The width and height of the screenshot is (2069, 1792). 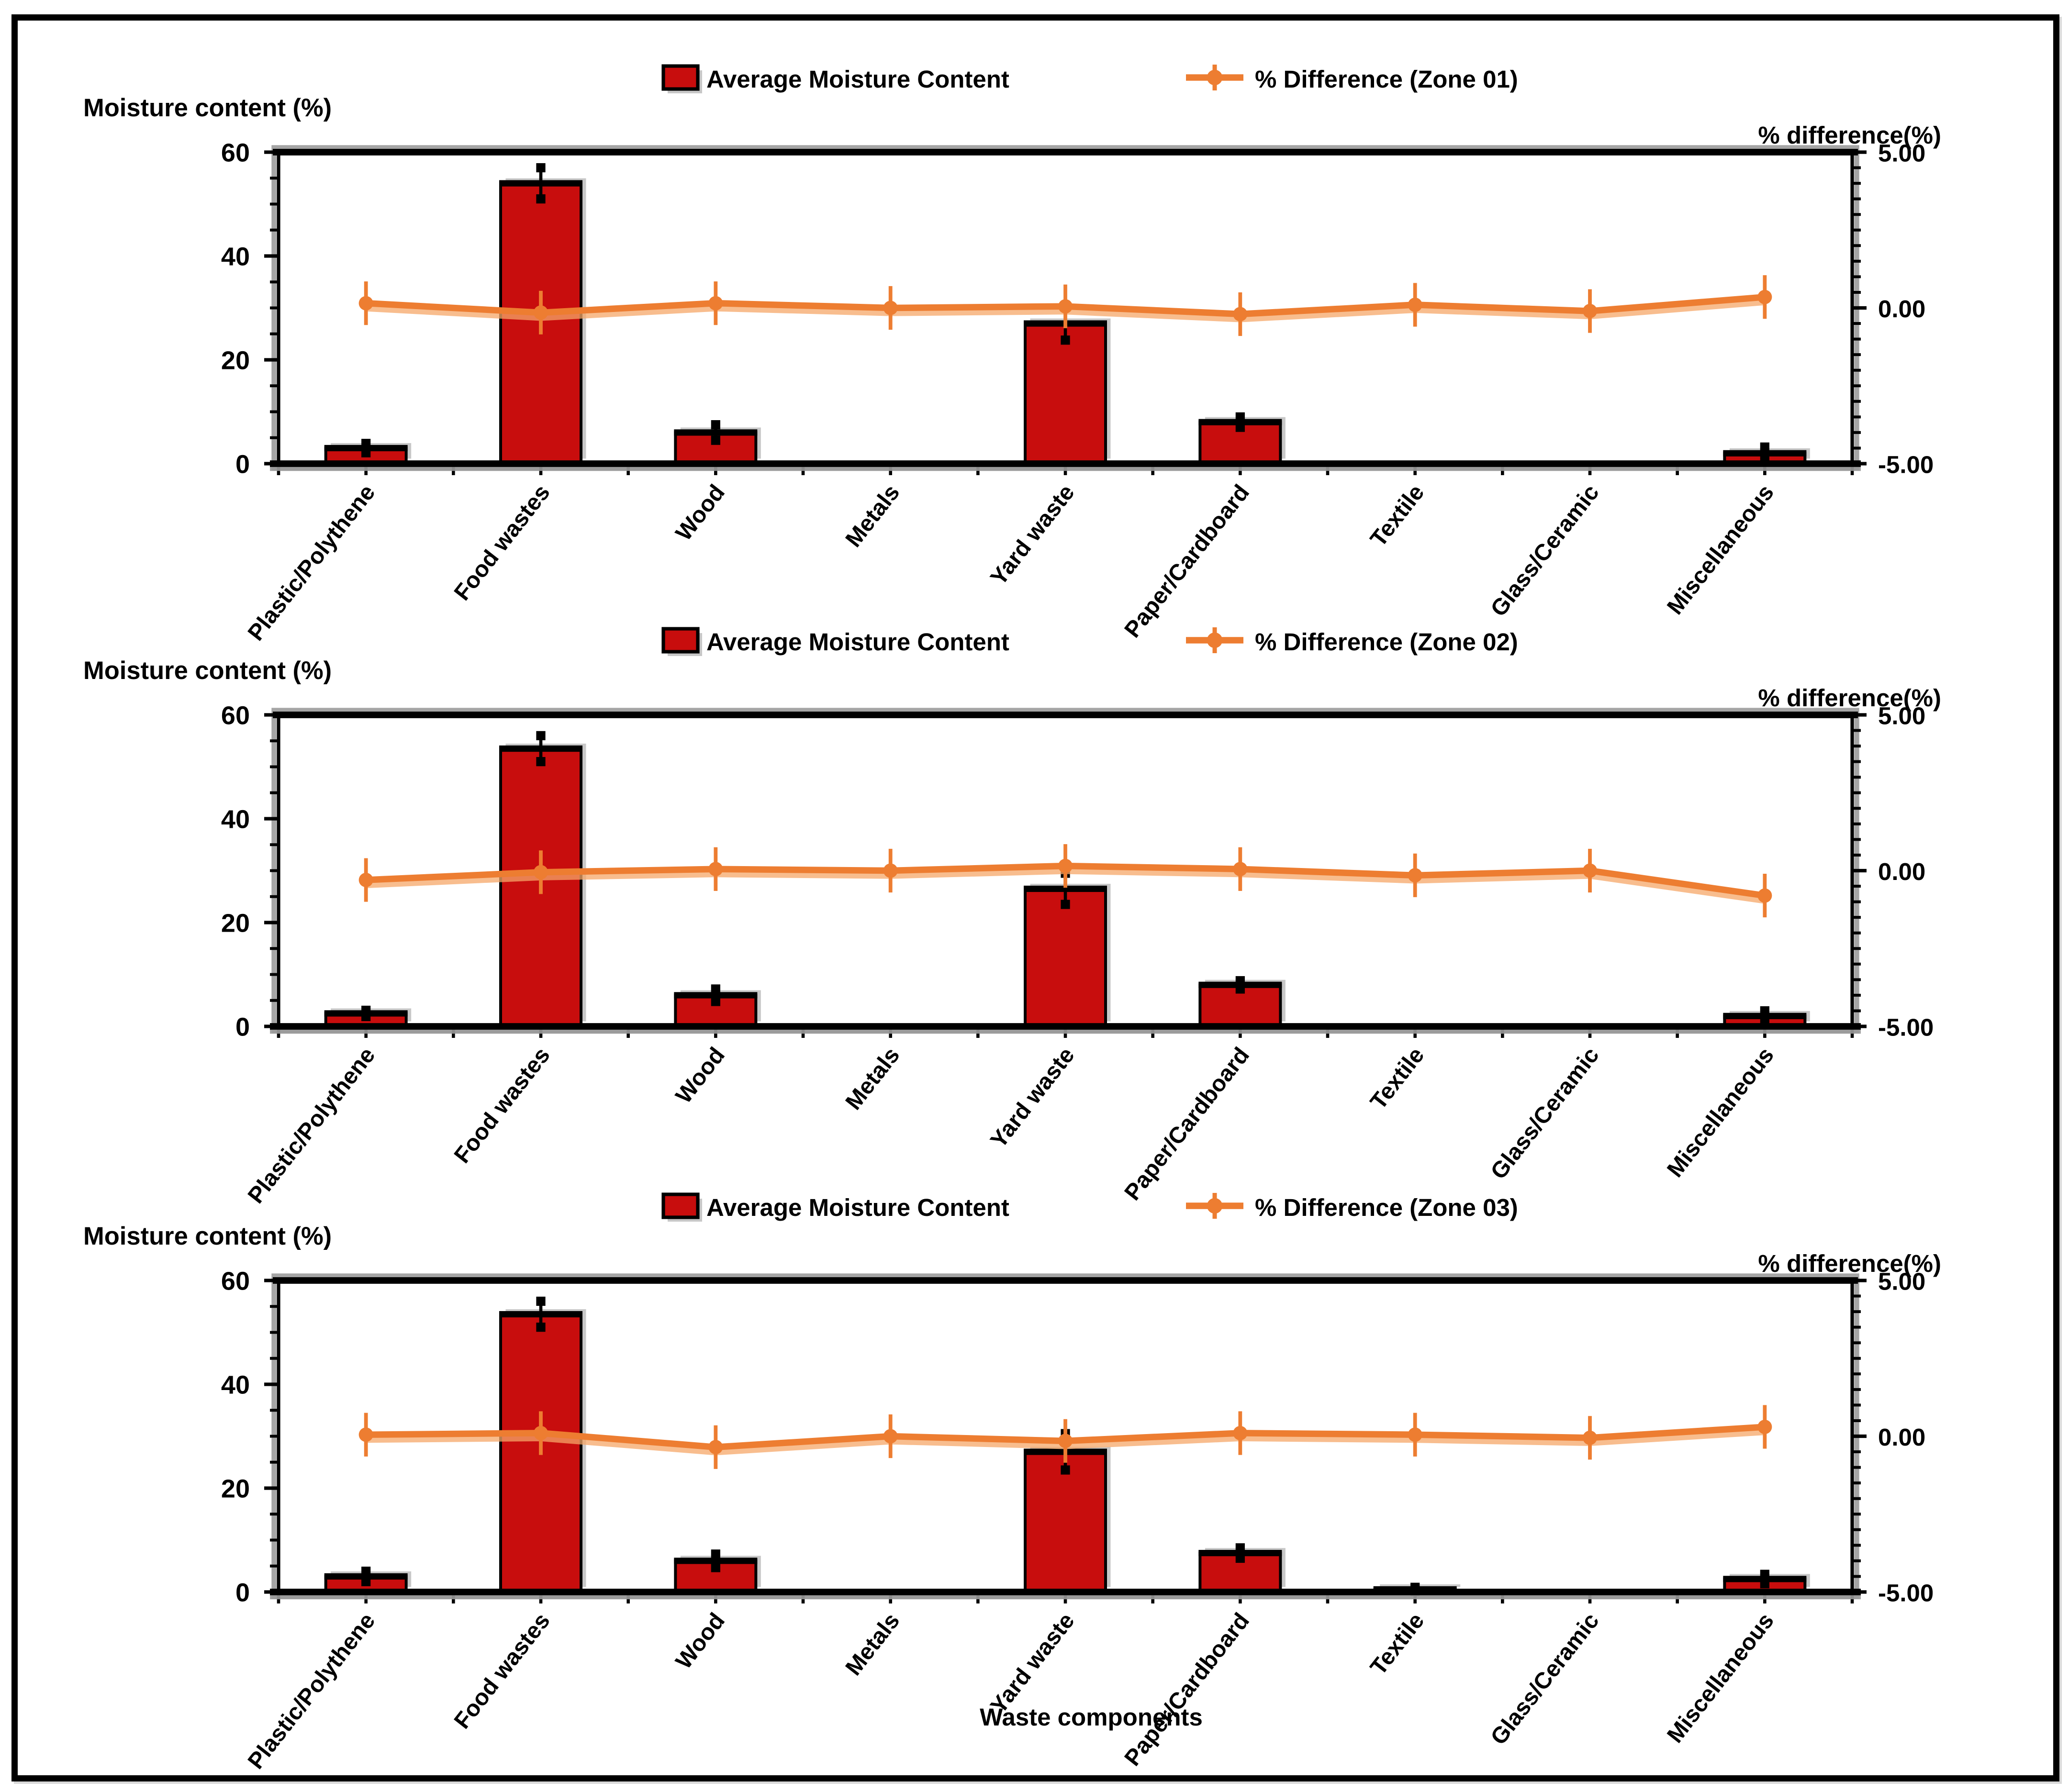 What do you see at coordinates (1590, 311) in the screenshot?
I see `diff-point-glass-ceramic` at bounding box center [1590, 311].